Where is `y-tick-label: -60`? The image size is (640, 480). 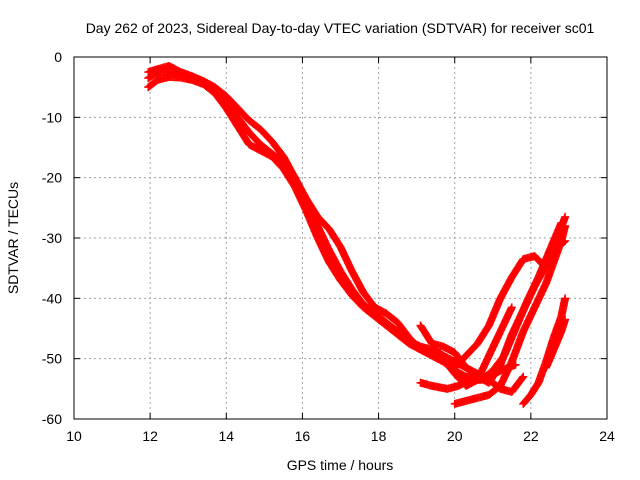 y-tick-label: -60 is located at coordinates (52, 419).